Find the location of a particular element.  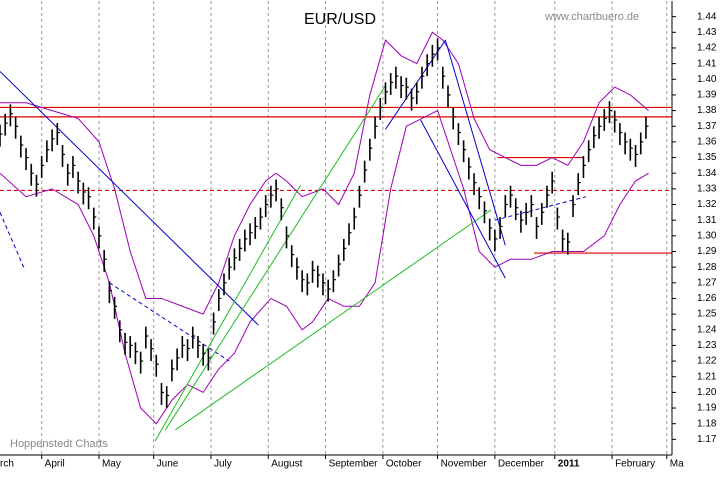

y-tick-label: 1.37 is located at coordinates (707, 126).